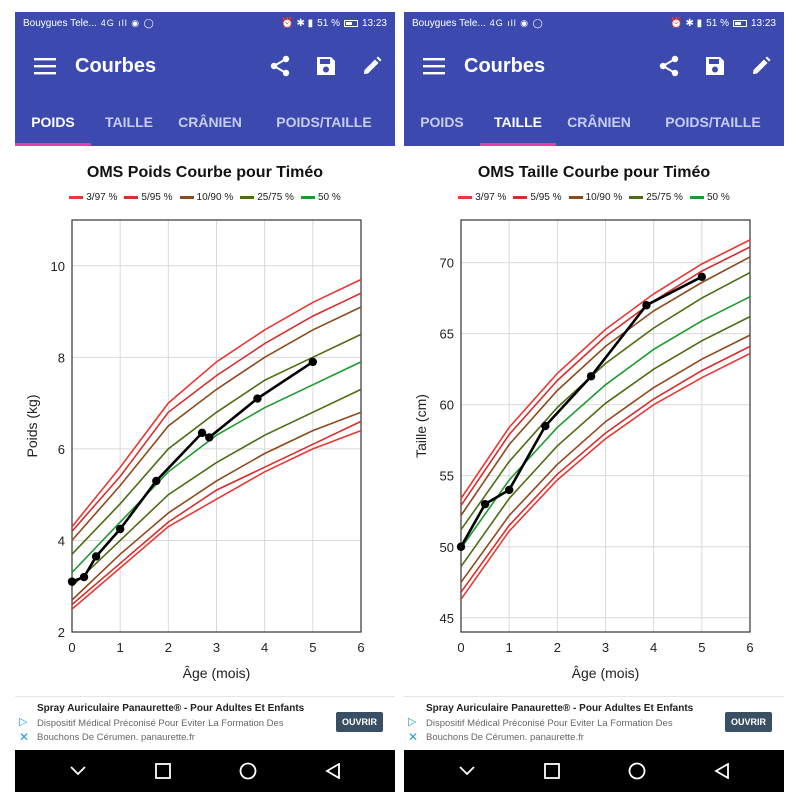 Image resolution: width=800 pixels, height=800 pixels. I want to click on signal-icon: 4G ıll ◉ ◯, so click(127, 22).